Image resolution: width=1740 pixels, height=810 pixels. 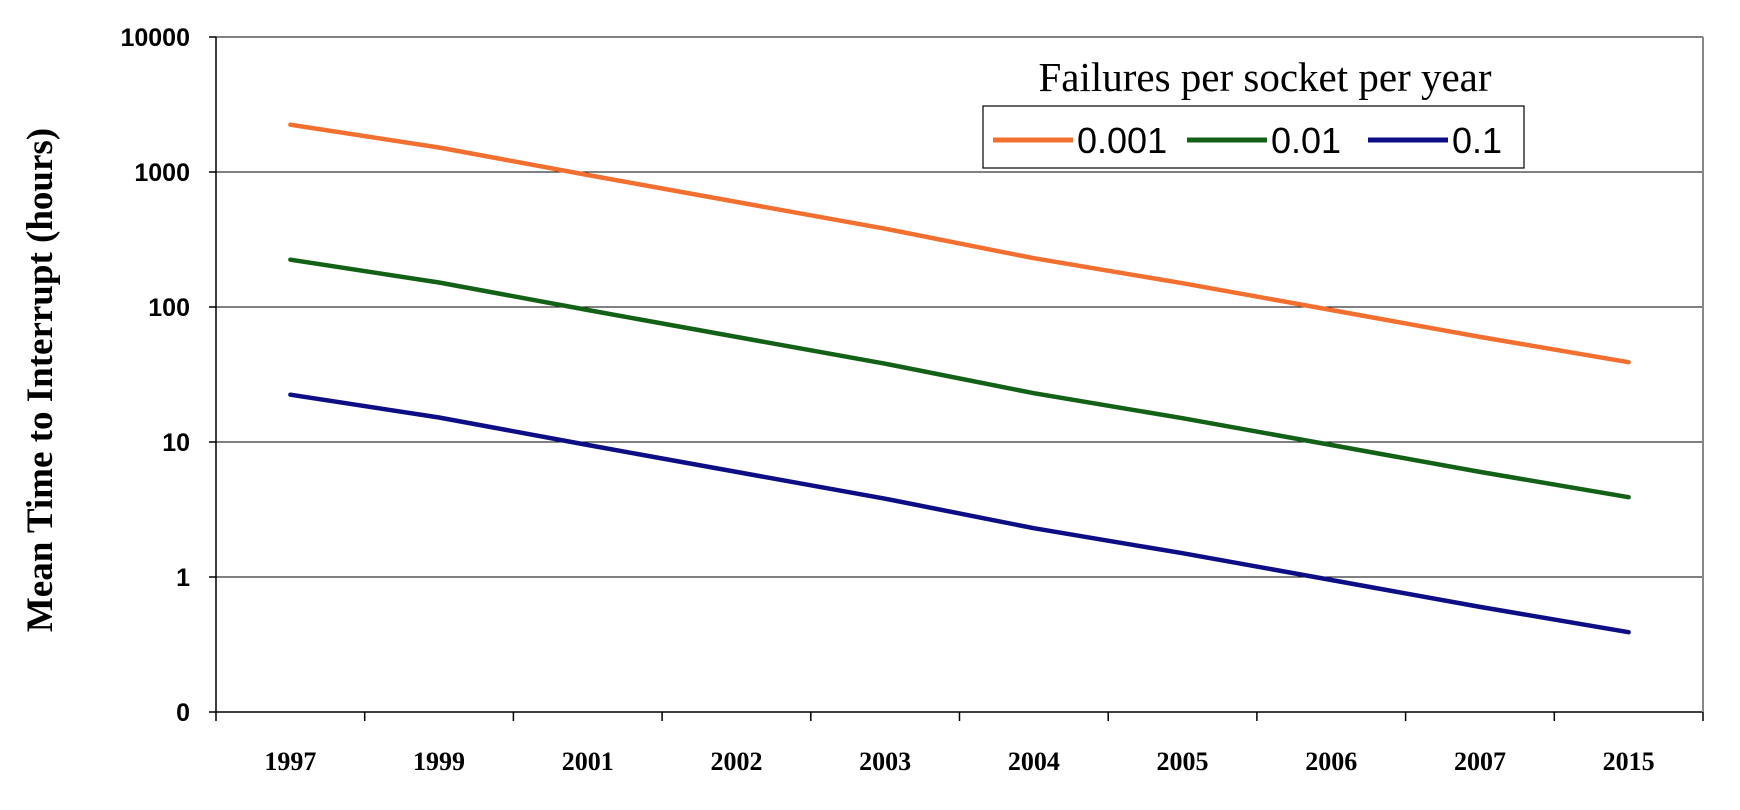 I want to click on legend-label-0.1: 0.1, so click(x=1477, y=140).